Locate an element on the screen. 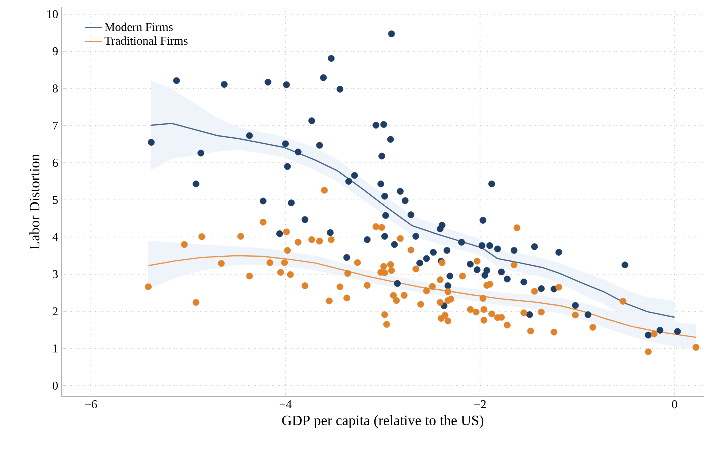  y-tick-label: 0 is located at coordinates (55, 386).